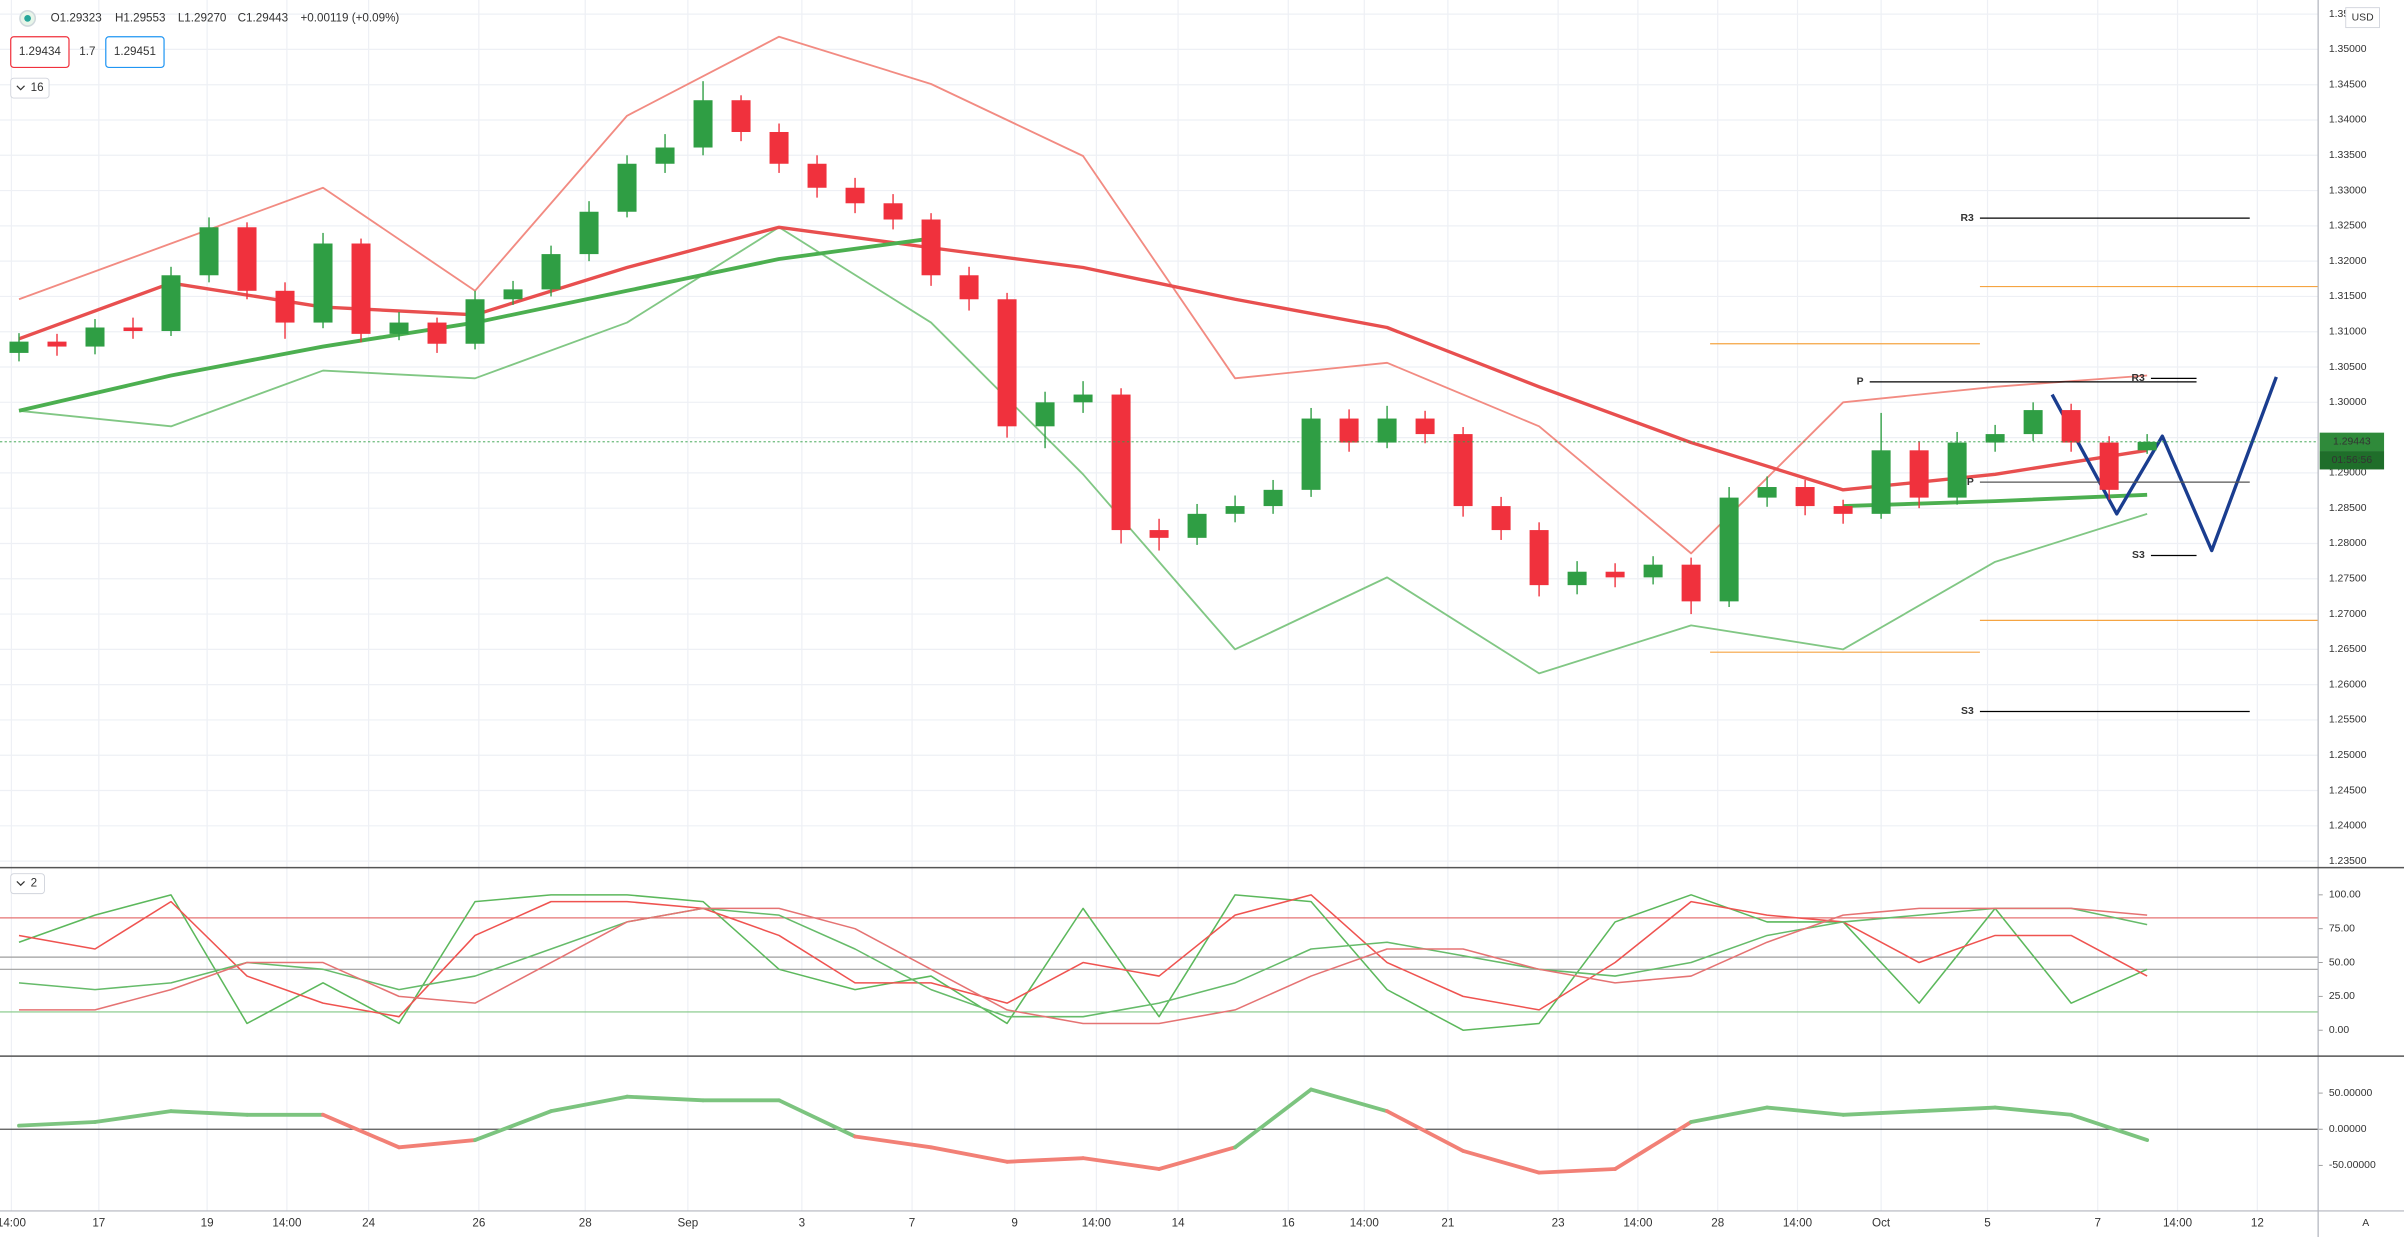 The width and height of the screenshot is (2404, 1237). I want to click on y-tick-label: 1.34000, so click(2348, 120).